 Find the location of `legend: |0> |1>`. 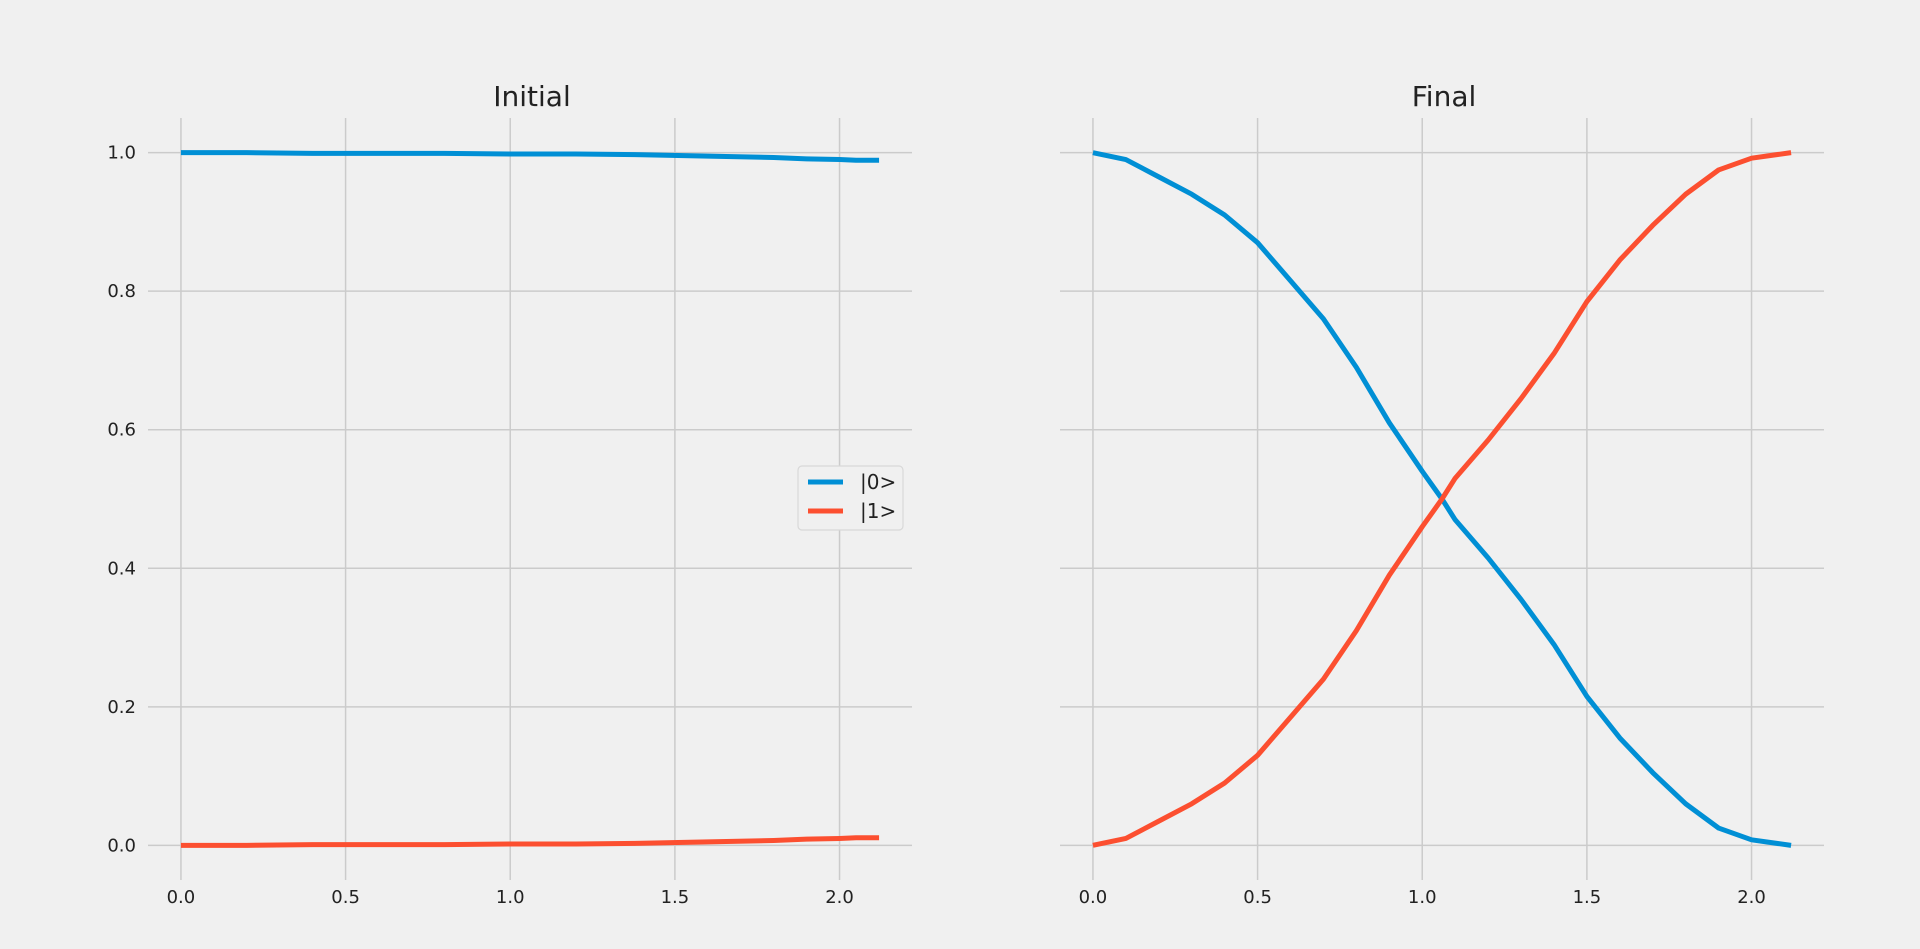

legend: |0> |1> is located at coordinates (850, 498).